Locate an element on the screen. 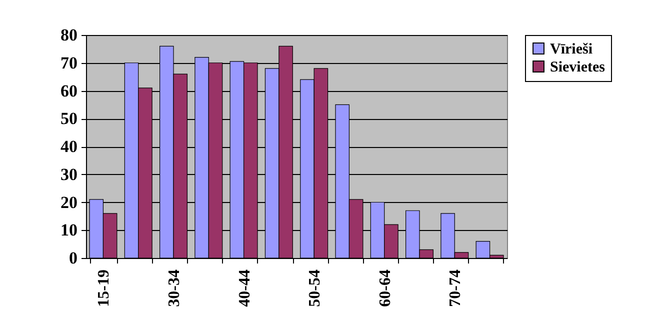 Image resolution: width=664 pixels, height=332 pixels. y-tick-label: 70 is located at coordinates (69, 62).